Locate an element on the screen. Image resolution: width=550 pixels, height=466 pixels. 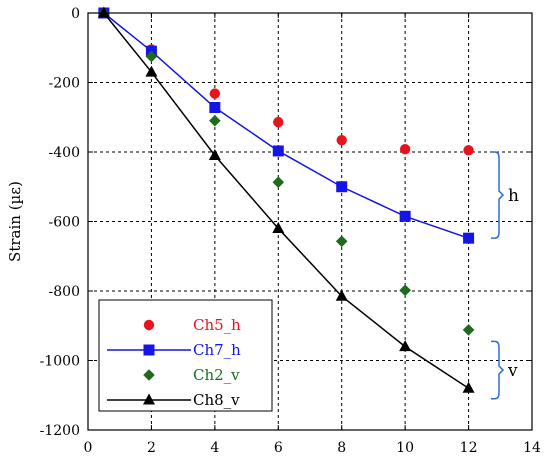
legend-label-ch8-v: Ch8_v is located at coordinates (216, 400).